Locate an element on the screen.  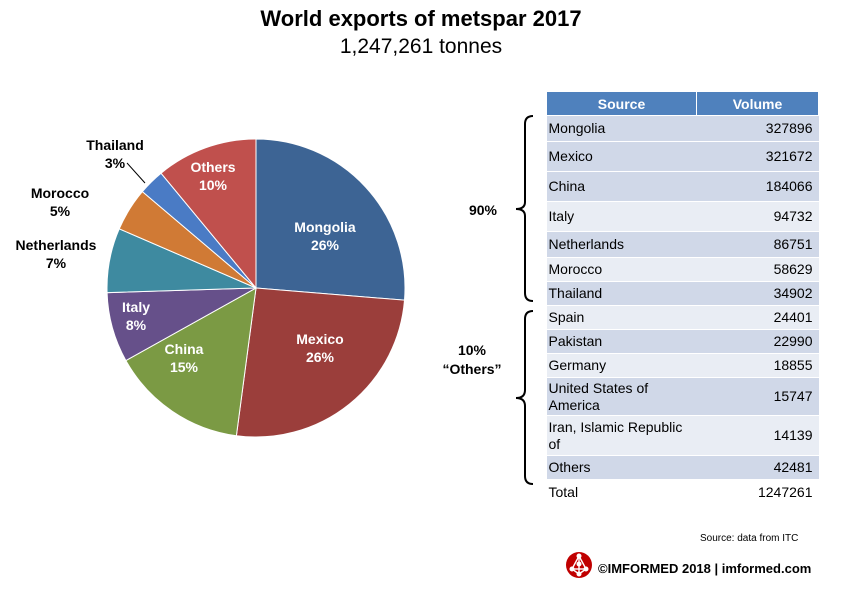
pie-slice-mexico is located at coordinates (320, 362).